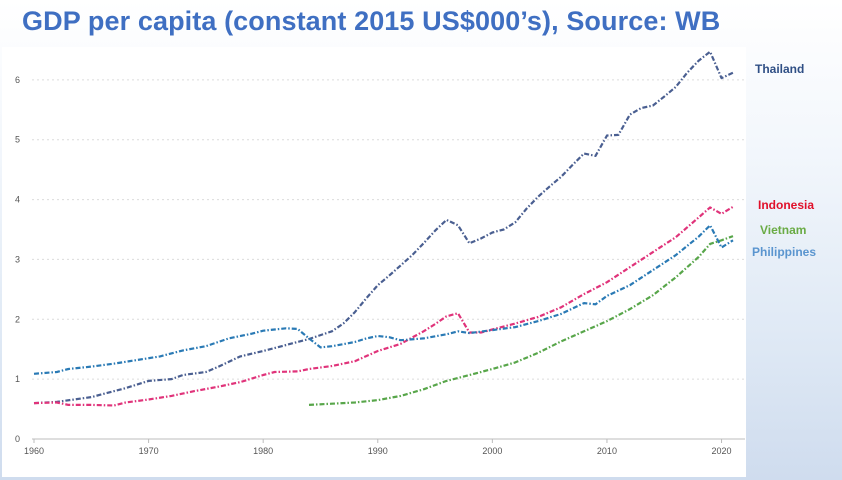  I want to click on x-tick-label-1960: 1960, so click(34, 451).